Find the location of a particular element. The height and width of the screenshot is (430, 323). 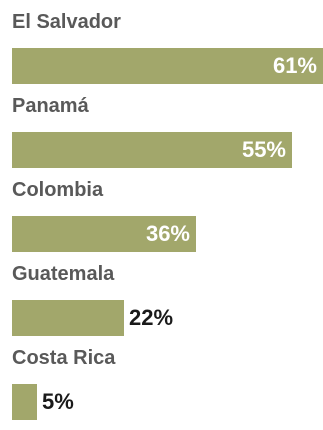

category-label: Colombia is located at coordinates (58, 190).